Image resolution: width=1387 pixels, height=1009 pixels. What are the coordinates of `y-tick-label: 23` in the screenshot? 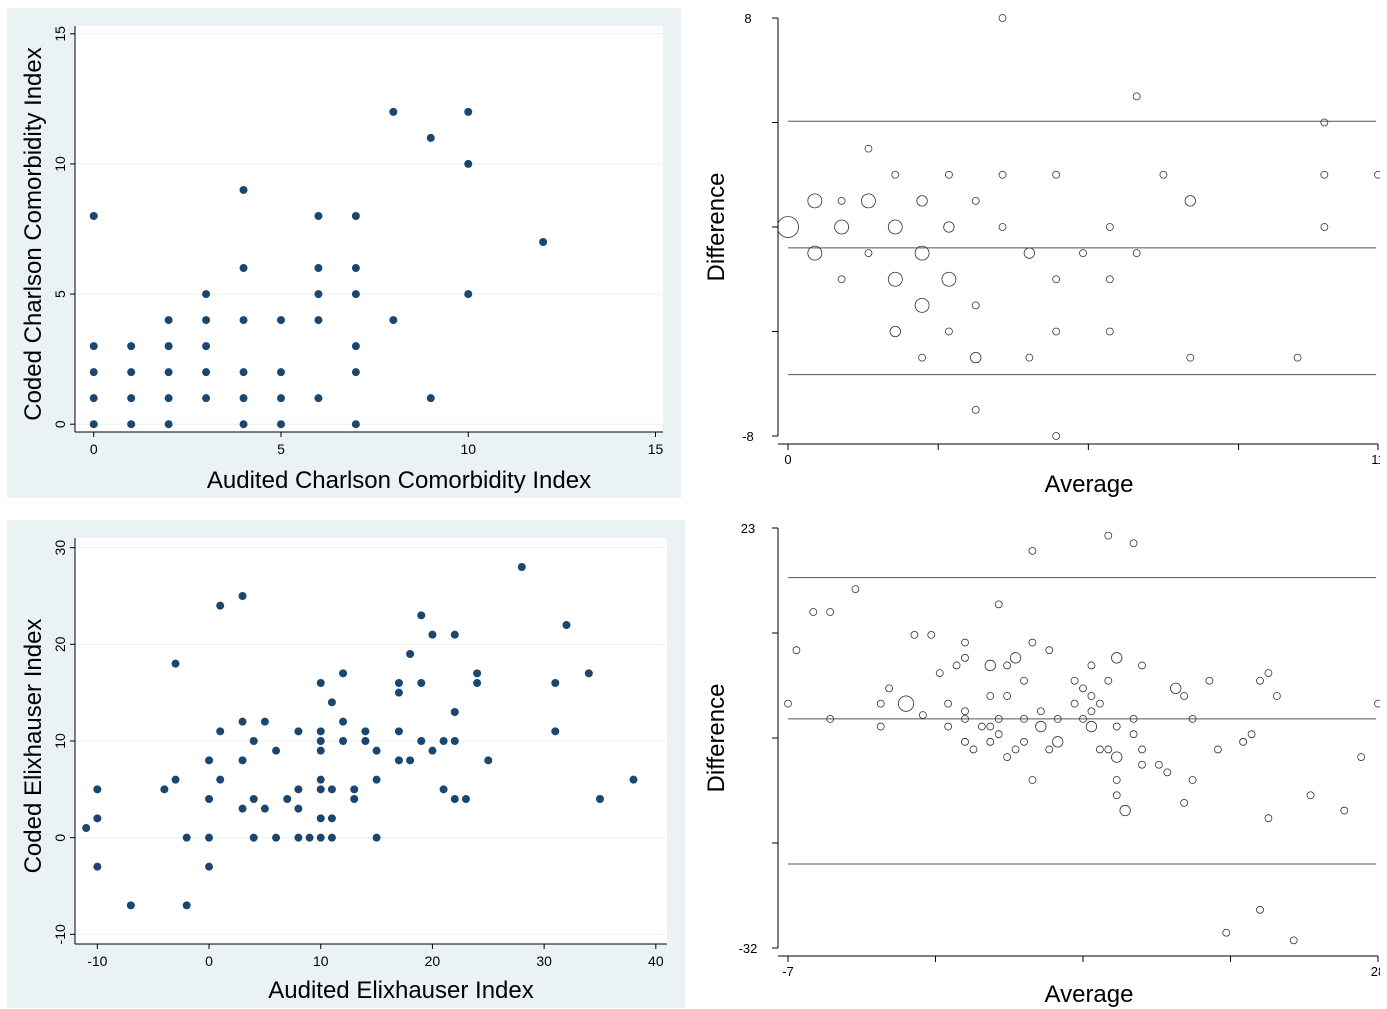 It's located at (748, 528).